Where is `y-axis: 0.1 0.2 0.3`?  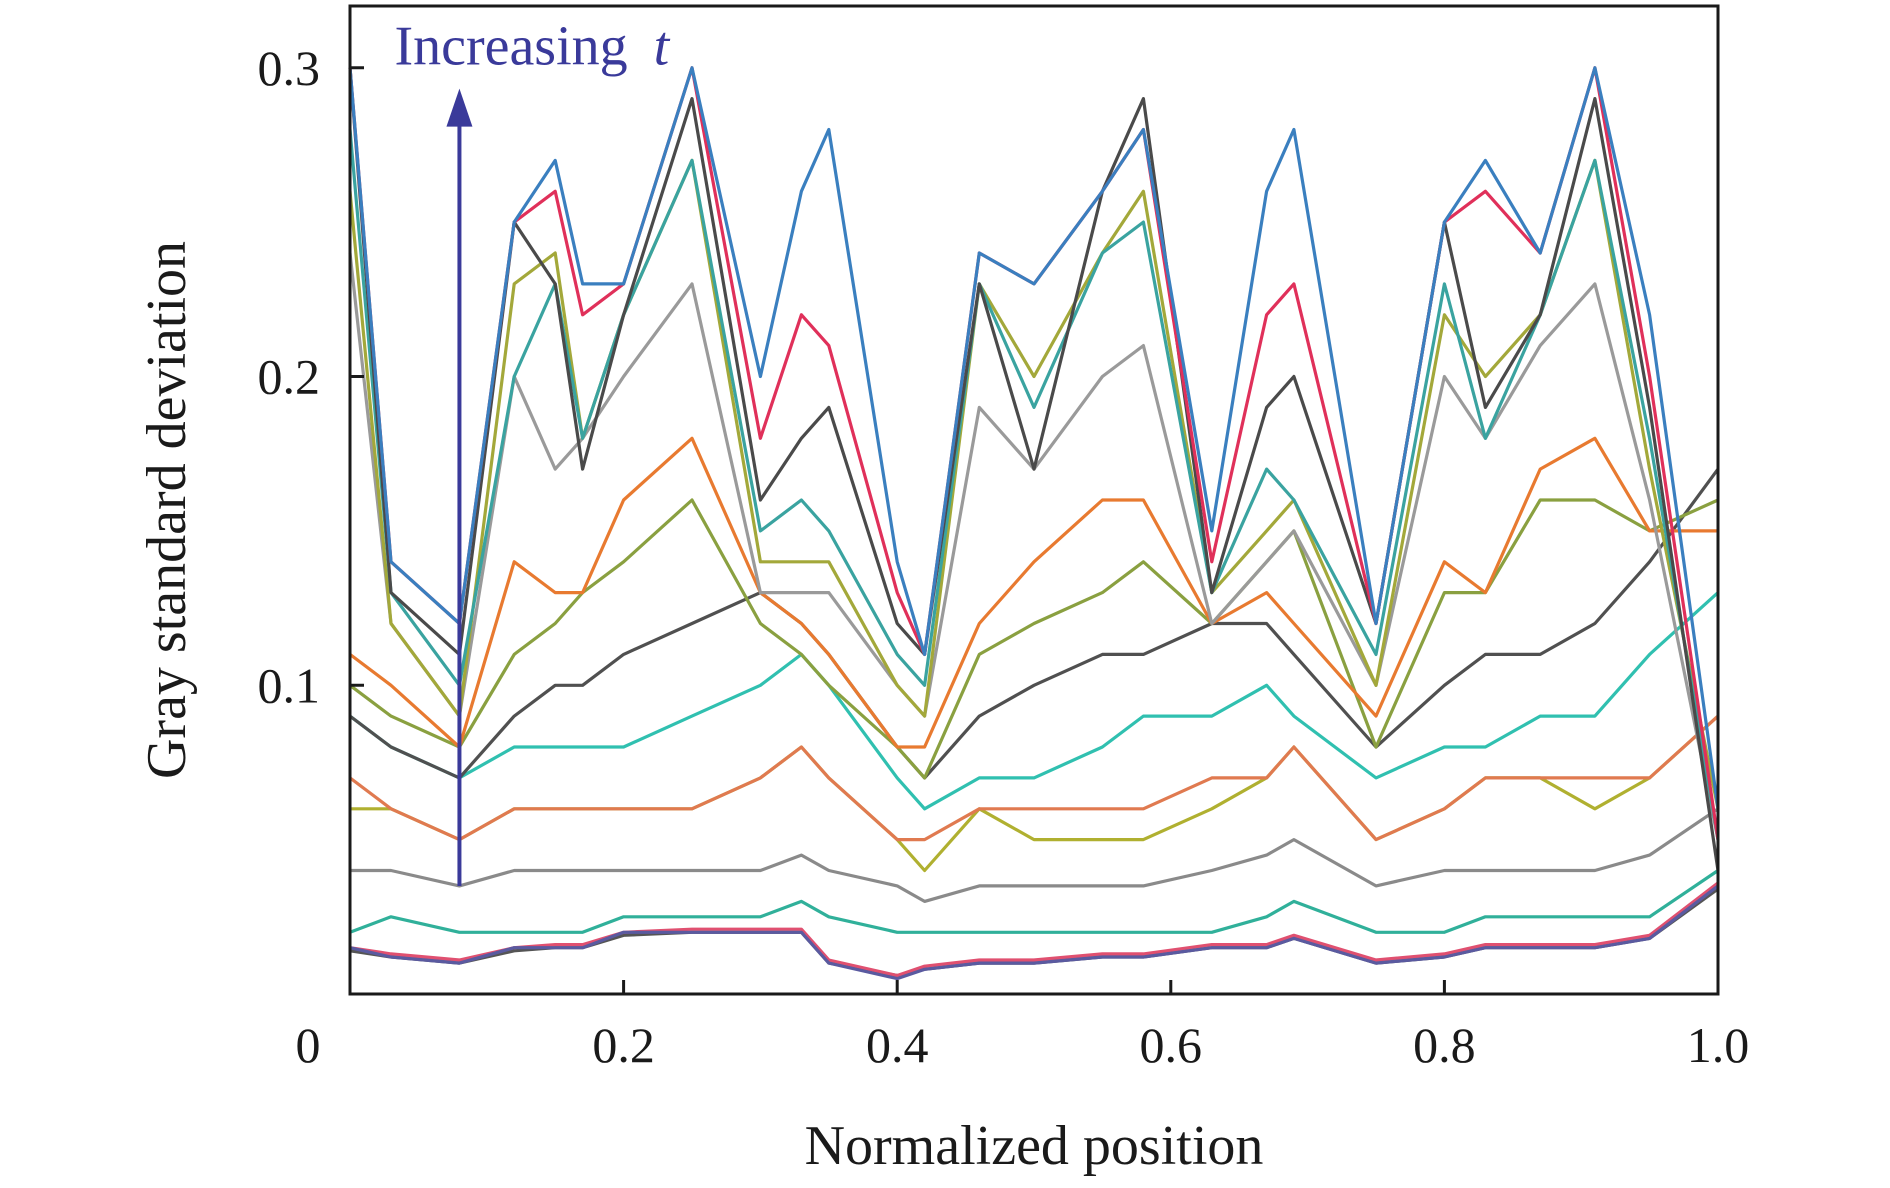
y-axis: 0.1 0.2 0.3 is located at coordinates (311, 376).